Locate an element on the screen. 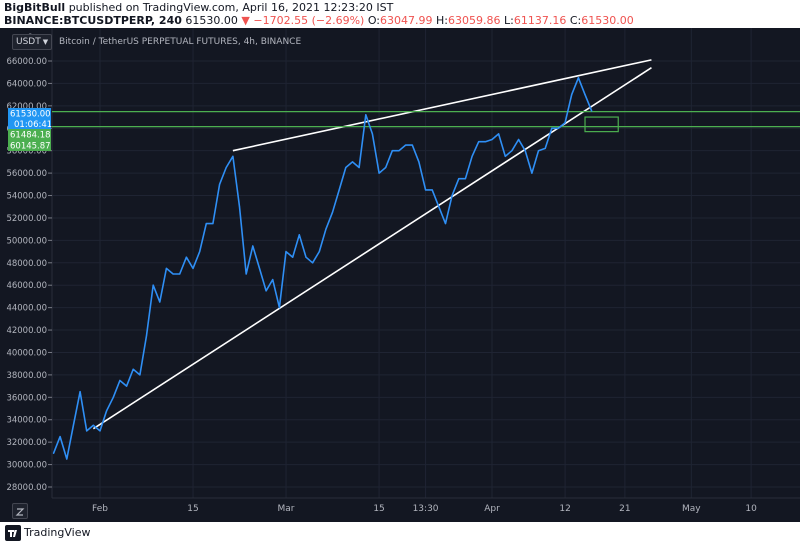 The image size is (800, 544). last-price: 61530.00 is located at coordinates (211, 20).